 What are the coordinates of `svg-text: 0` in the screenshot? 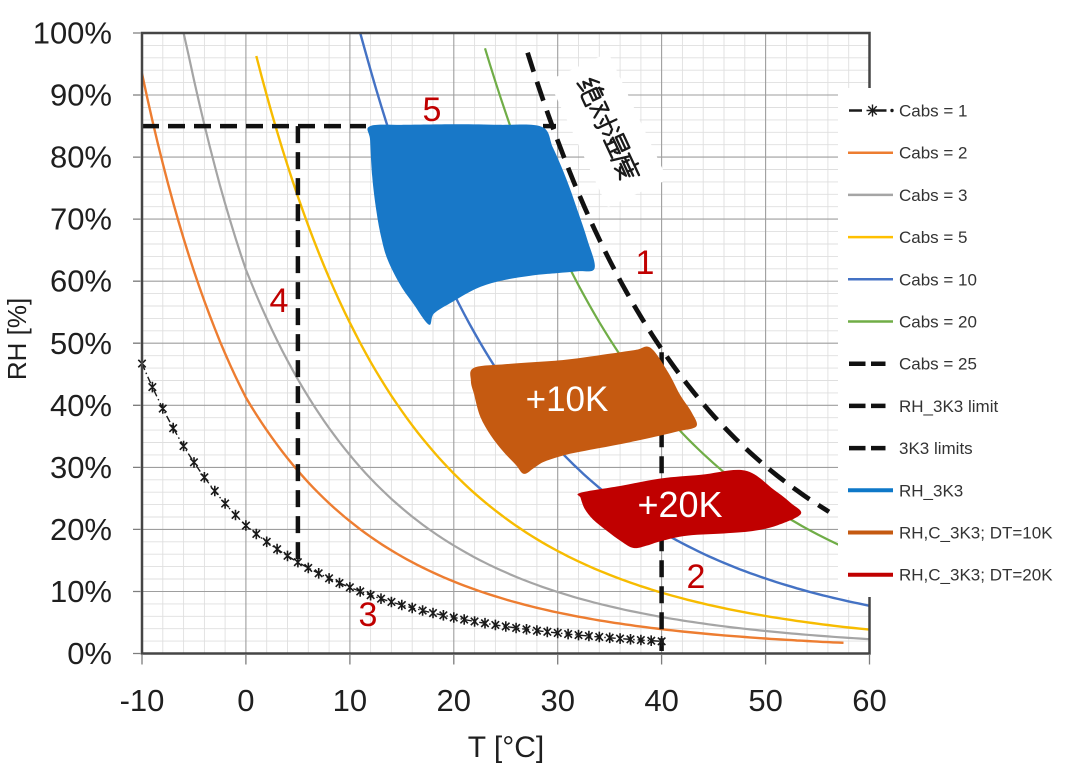 It's located at (245, 700).